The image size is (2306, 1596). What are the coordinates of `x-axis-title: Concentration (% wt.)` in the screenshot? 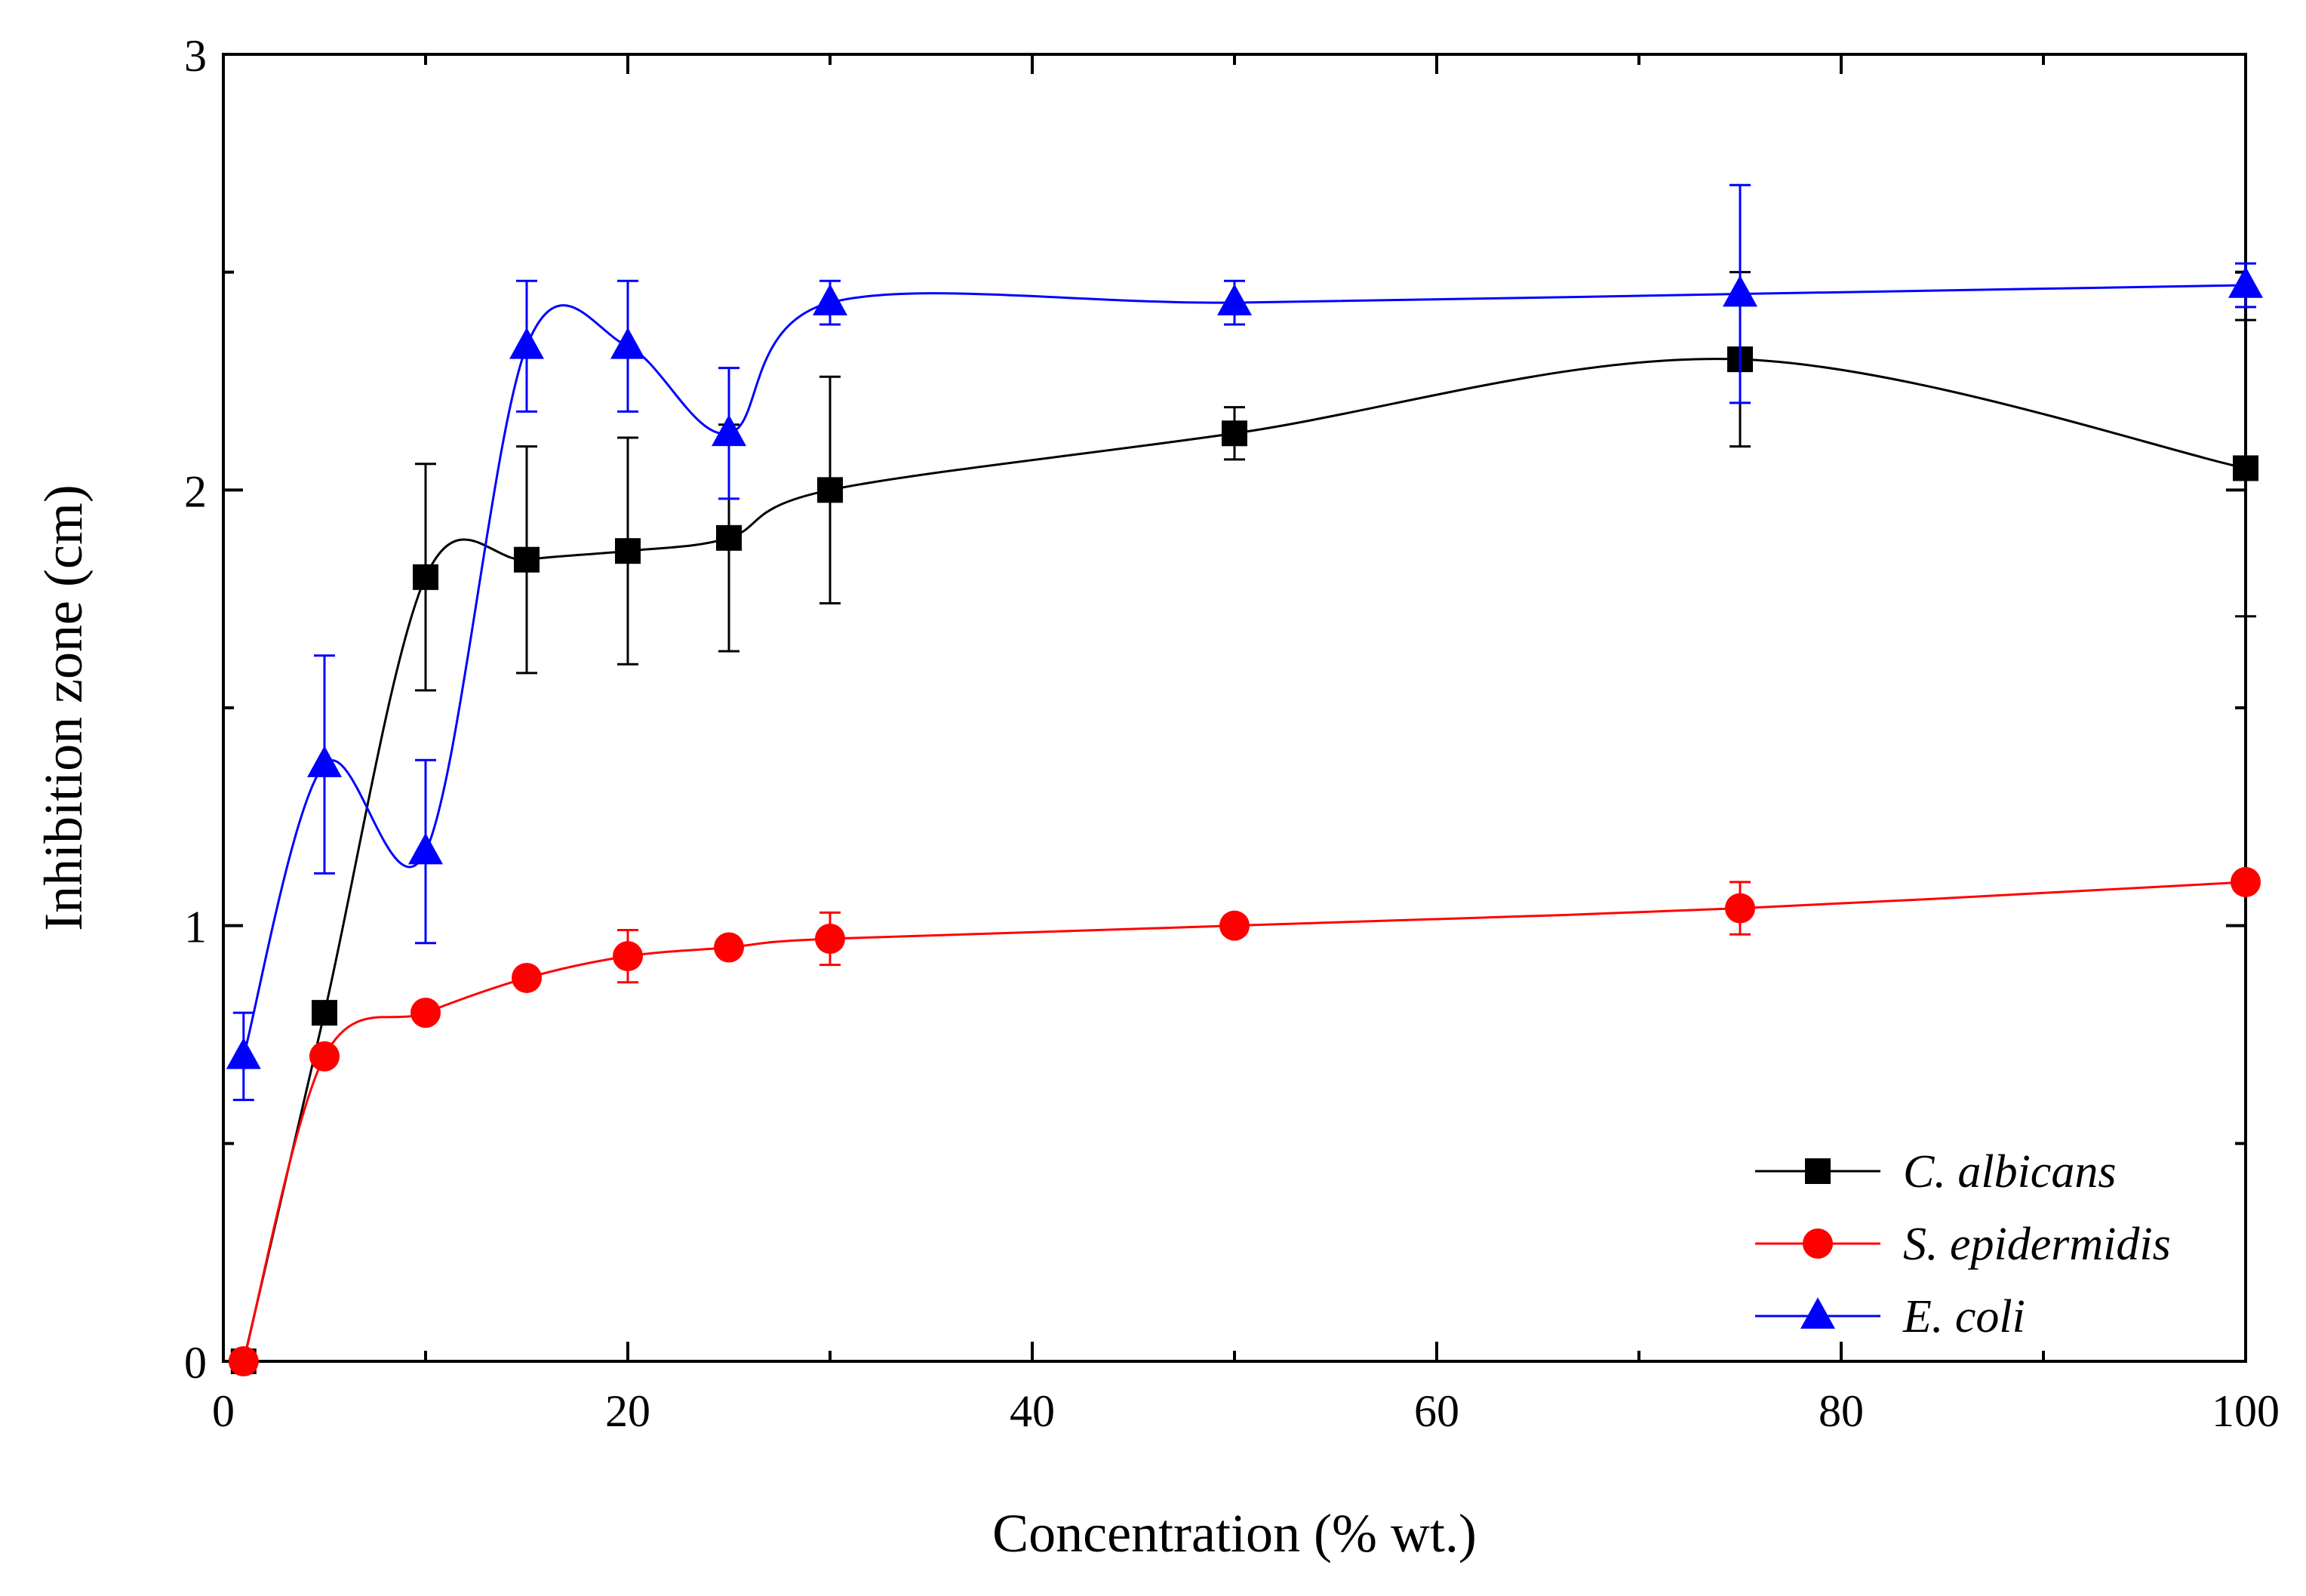 It's located at (1235, 1533).